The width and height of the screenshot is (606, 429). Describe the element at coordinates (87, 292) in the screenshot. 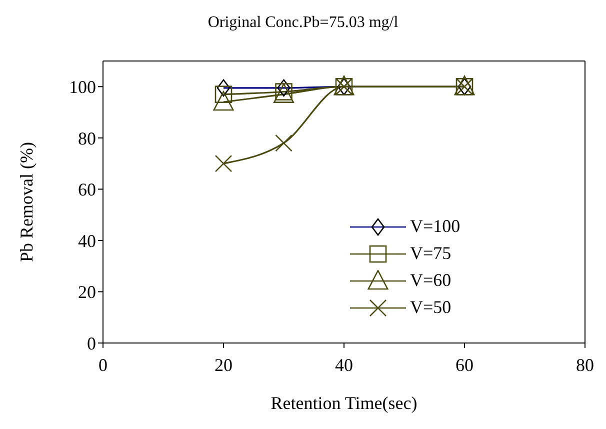

I see `y-tick-label: 20` at that location.